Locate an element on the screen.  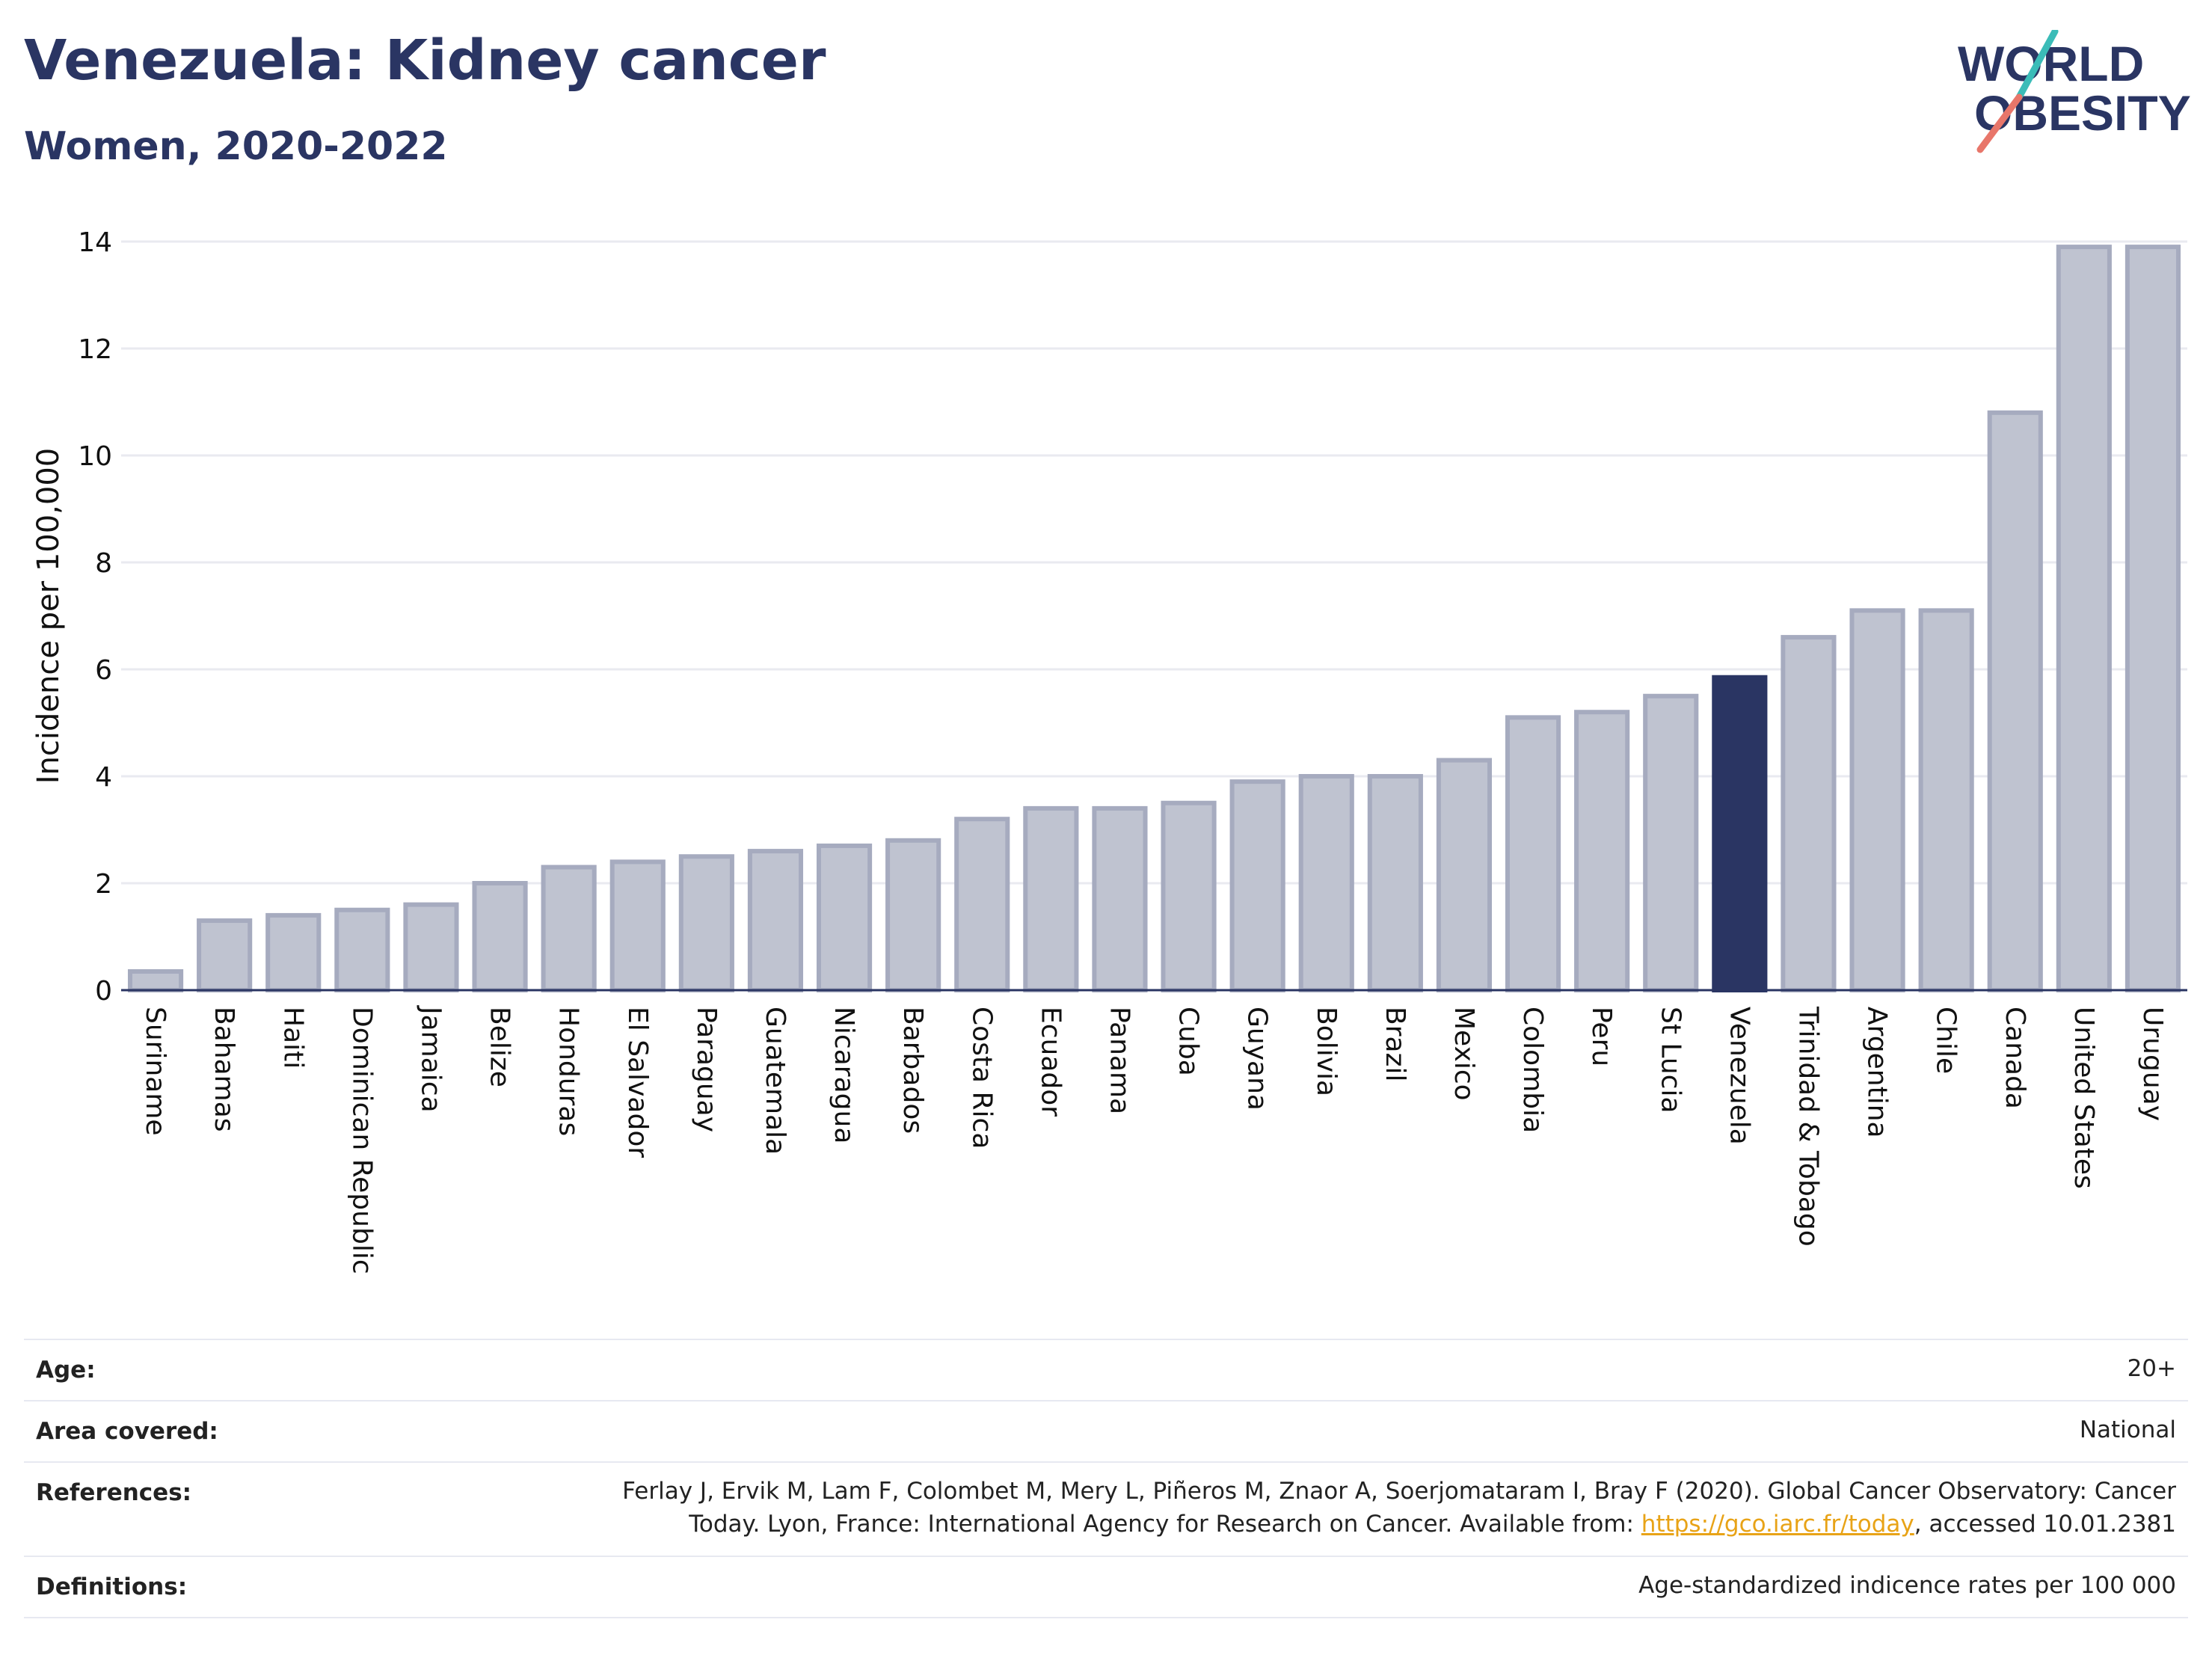
x-tick-label: Haiti is located at coordinates (292, 1038).